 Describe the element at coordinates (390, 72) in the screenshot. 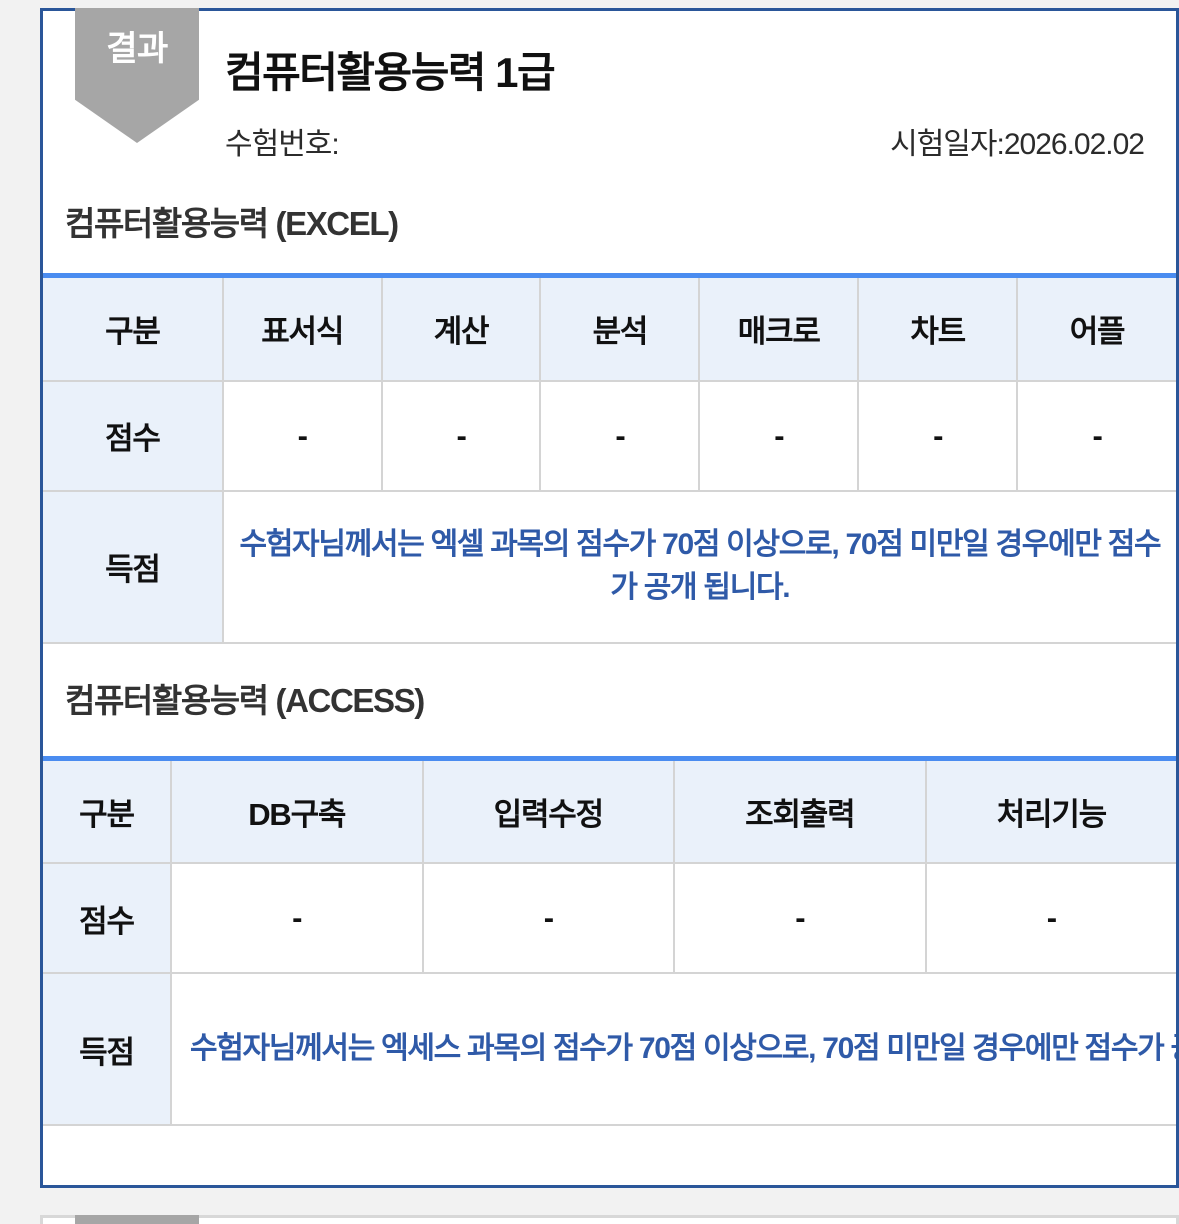

I see `page-title: 컴퓨터활용능력 1급` at that location.